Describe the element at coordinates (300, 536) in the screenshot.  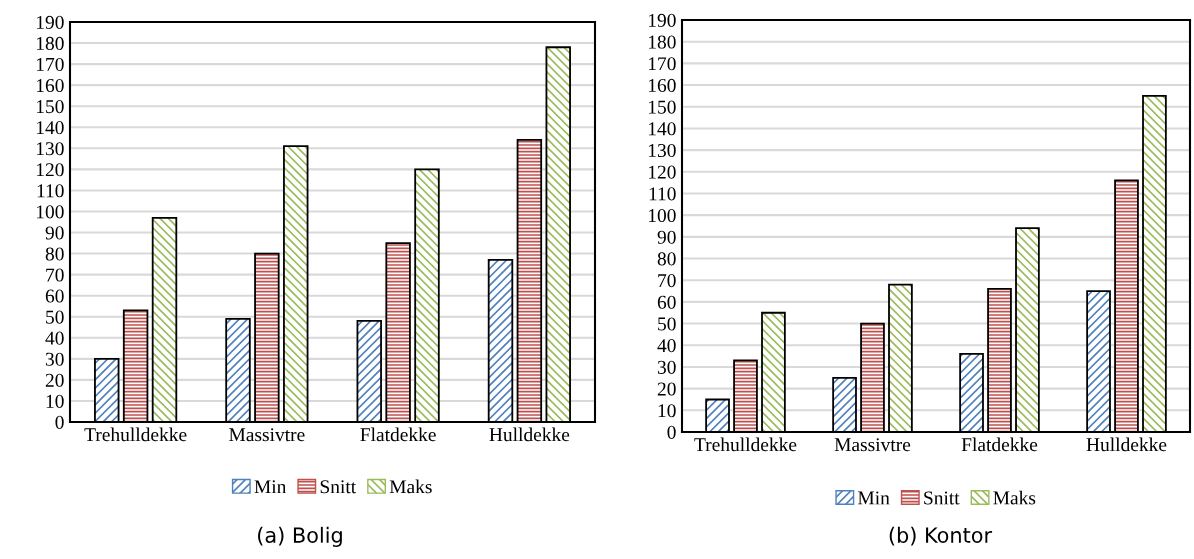
I see `text: (a) Bolig` at that location.